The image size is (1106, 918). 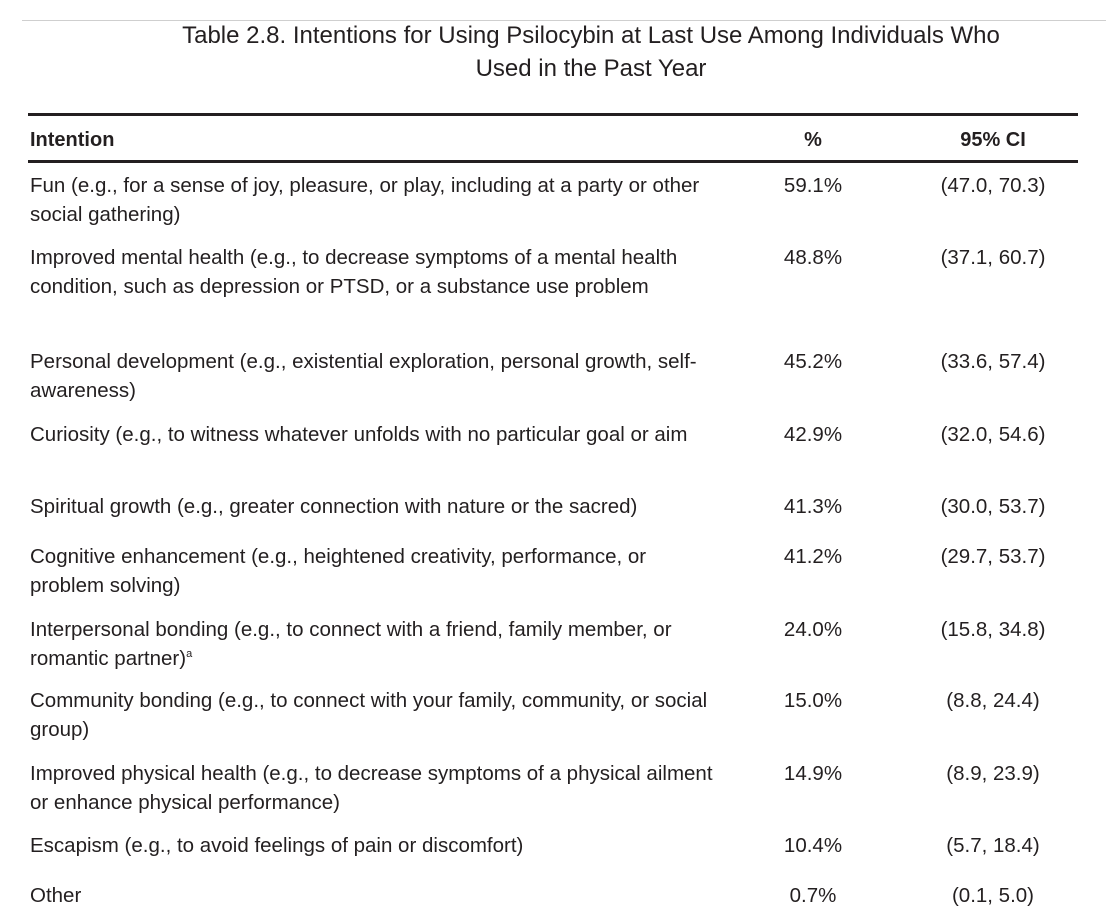 What do you see at coordinates (553, 139) in the screenshot?
I see `table-header-row: Intention % 95% CI` at bounding box center [553, 139].